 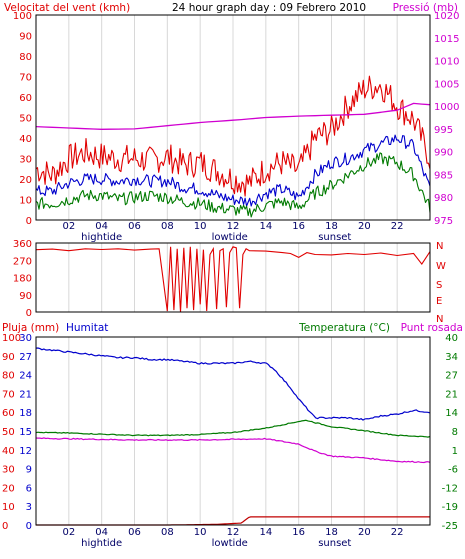 I want to click on p1-xtick-18: 18, so click(x=331, y=226).